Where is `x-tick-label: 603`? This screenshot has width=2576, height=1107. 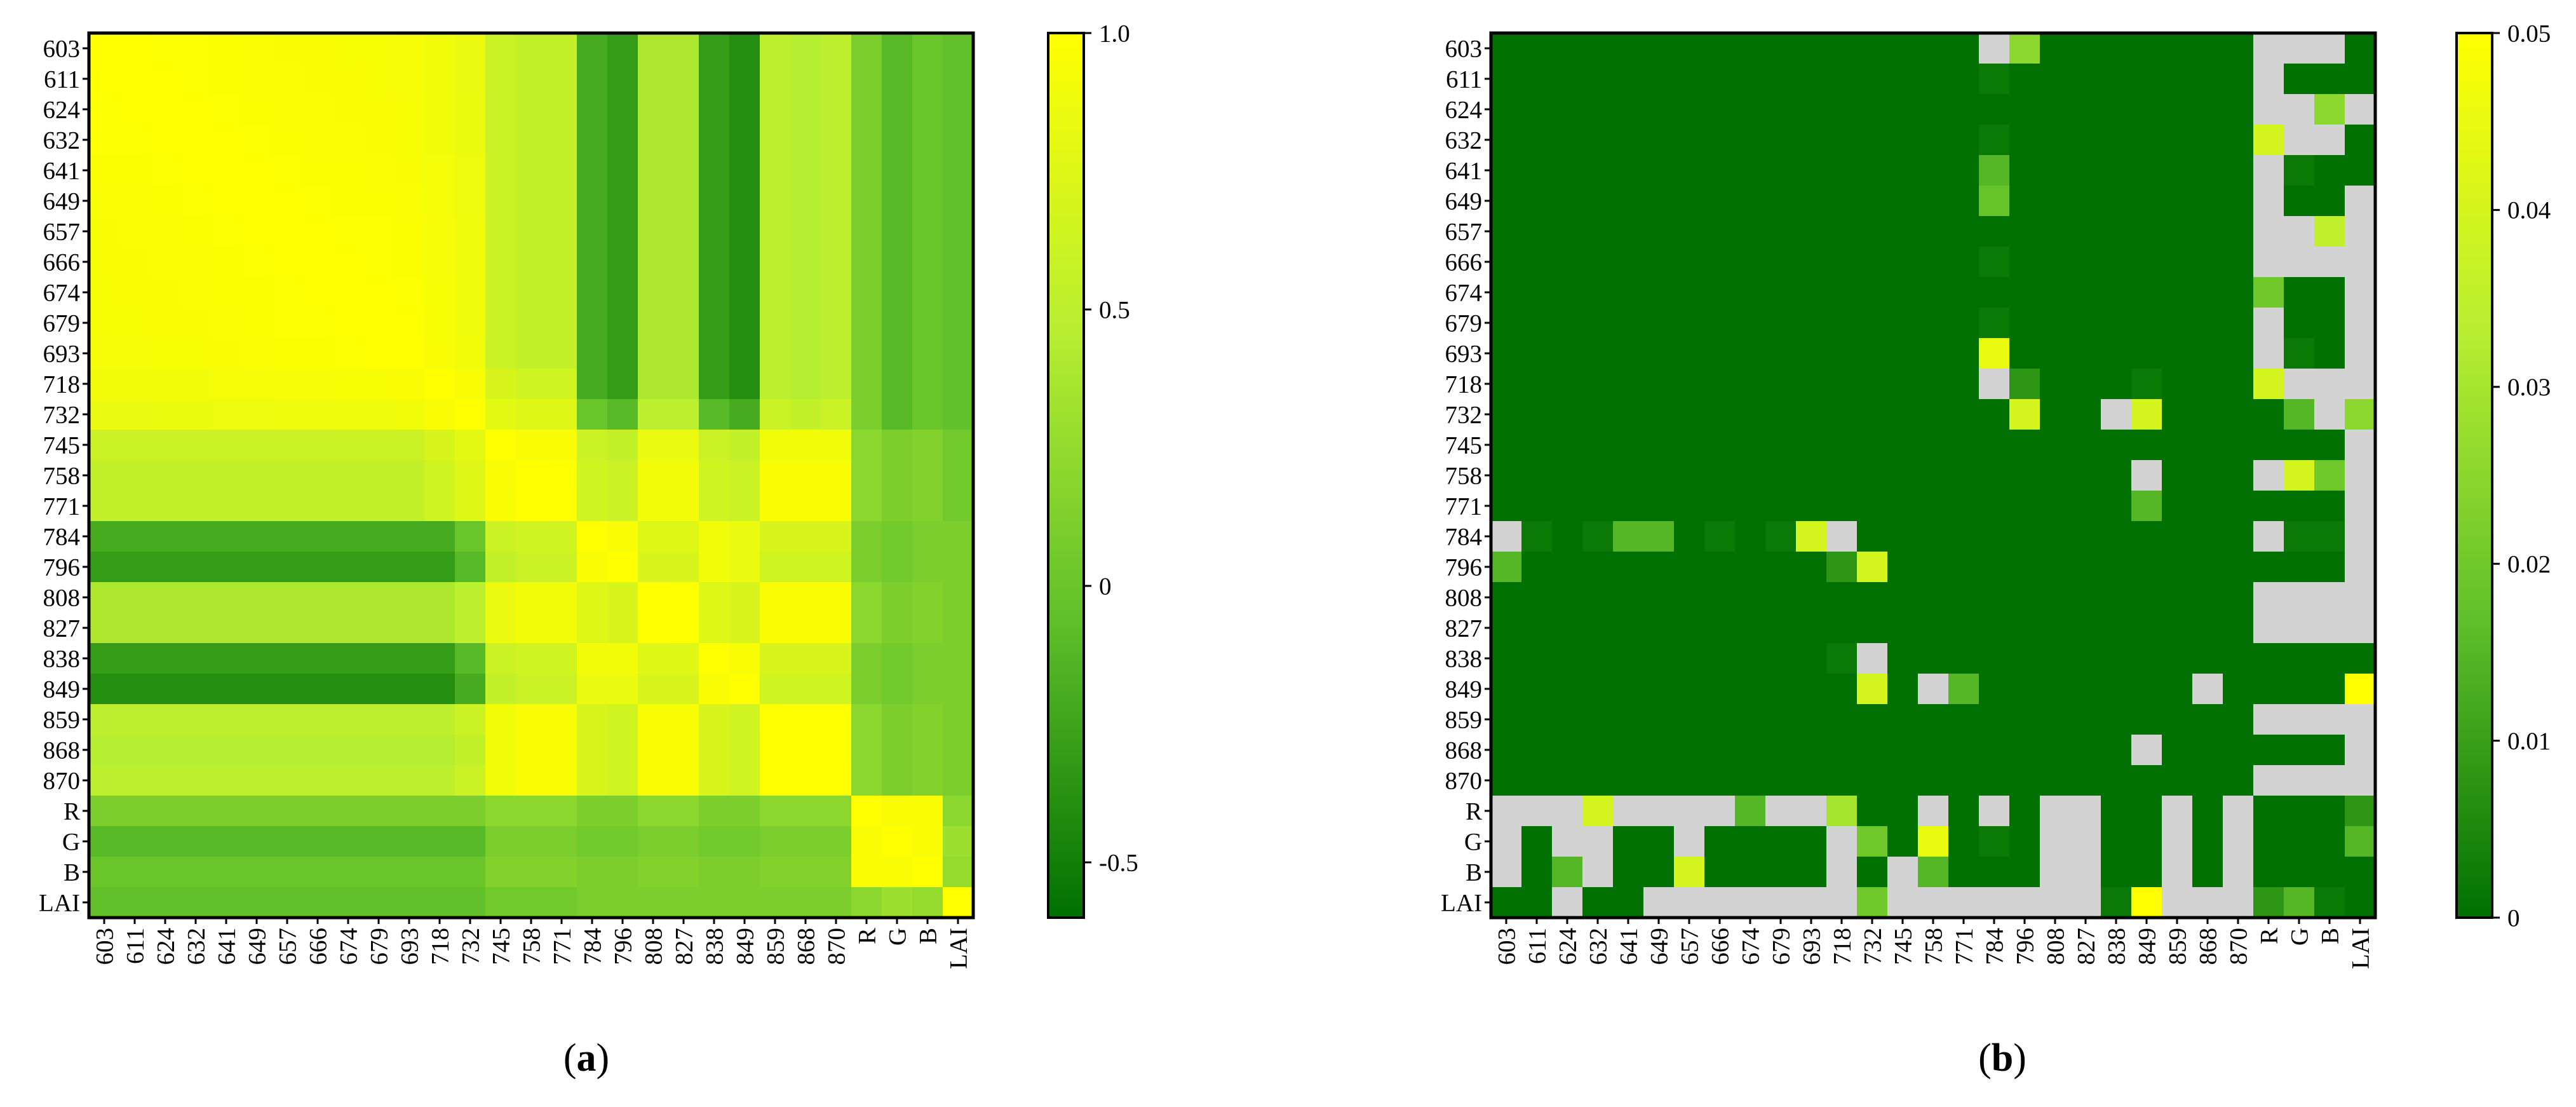
x-tick-label: 603 is located at coordinates (1506, 946).